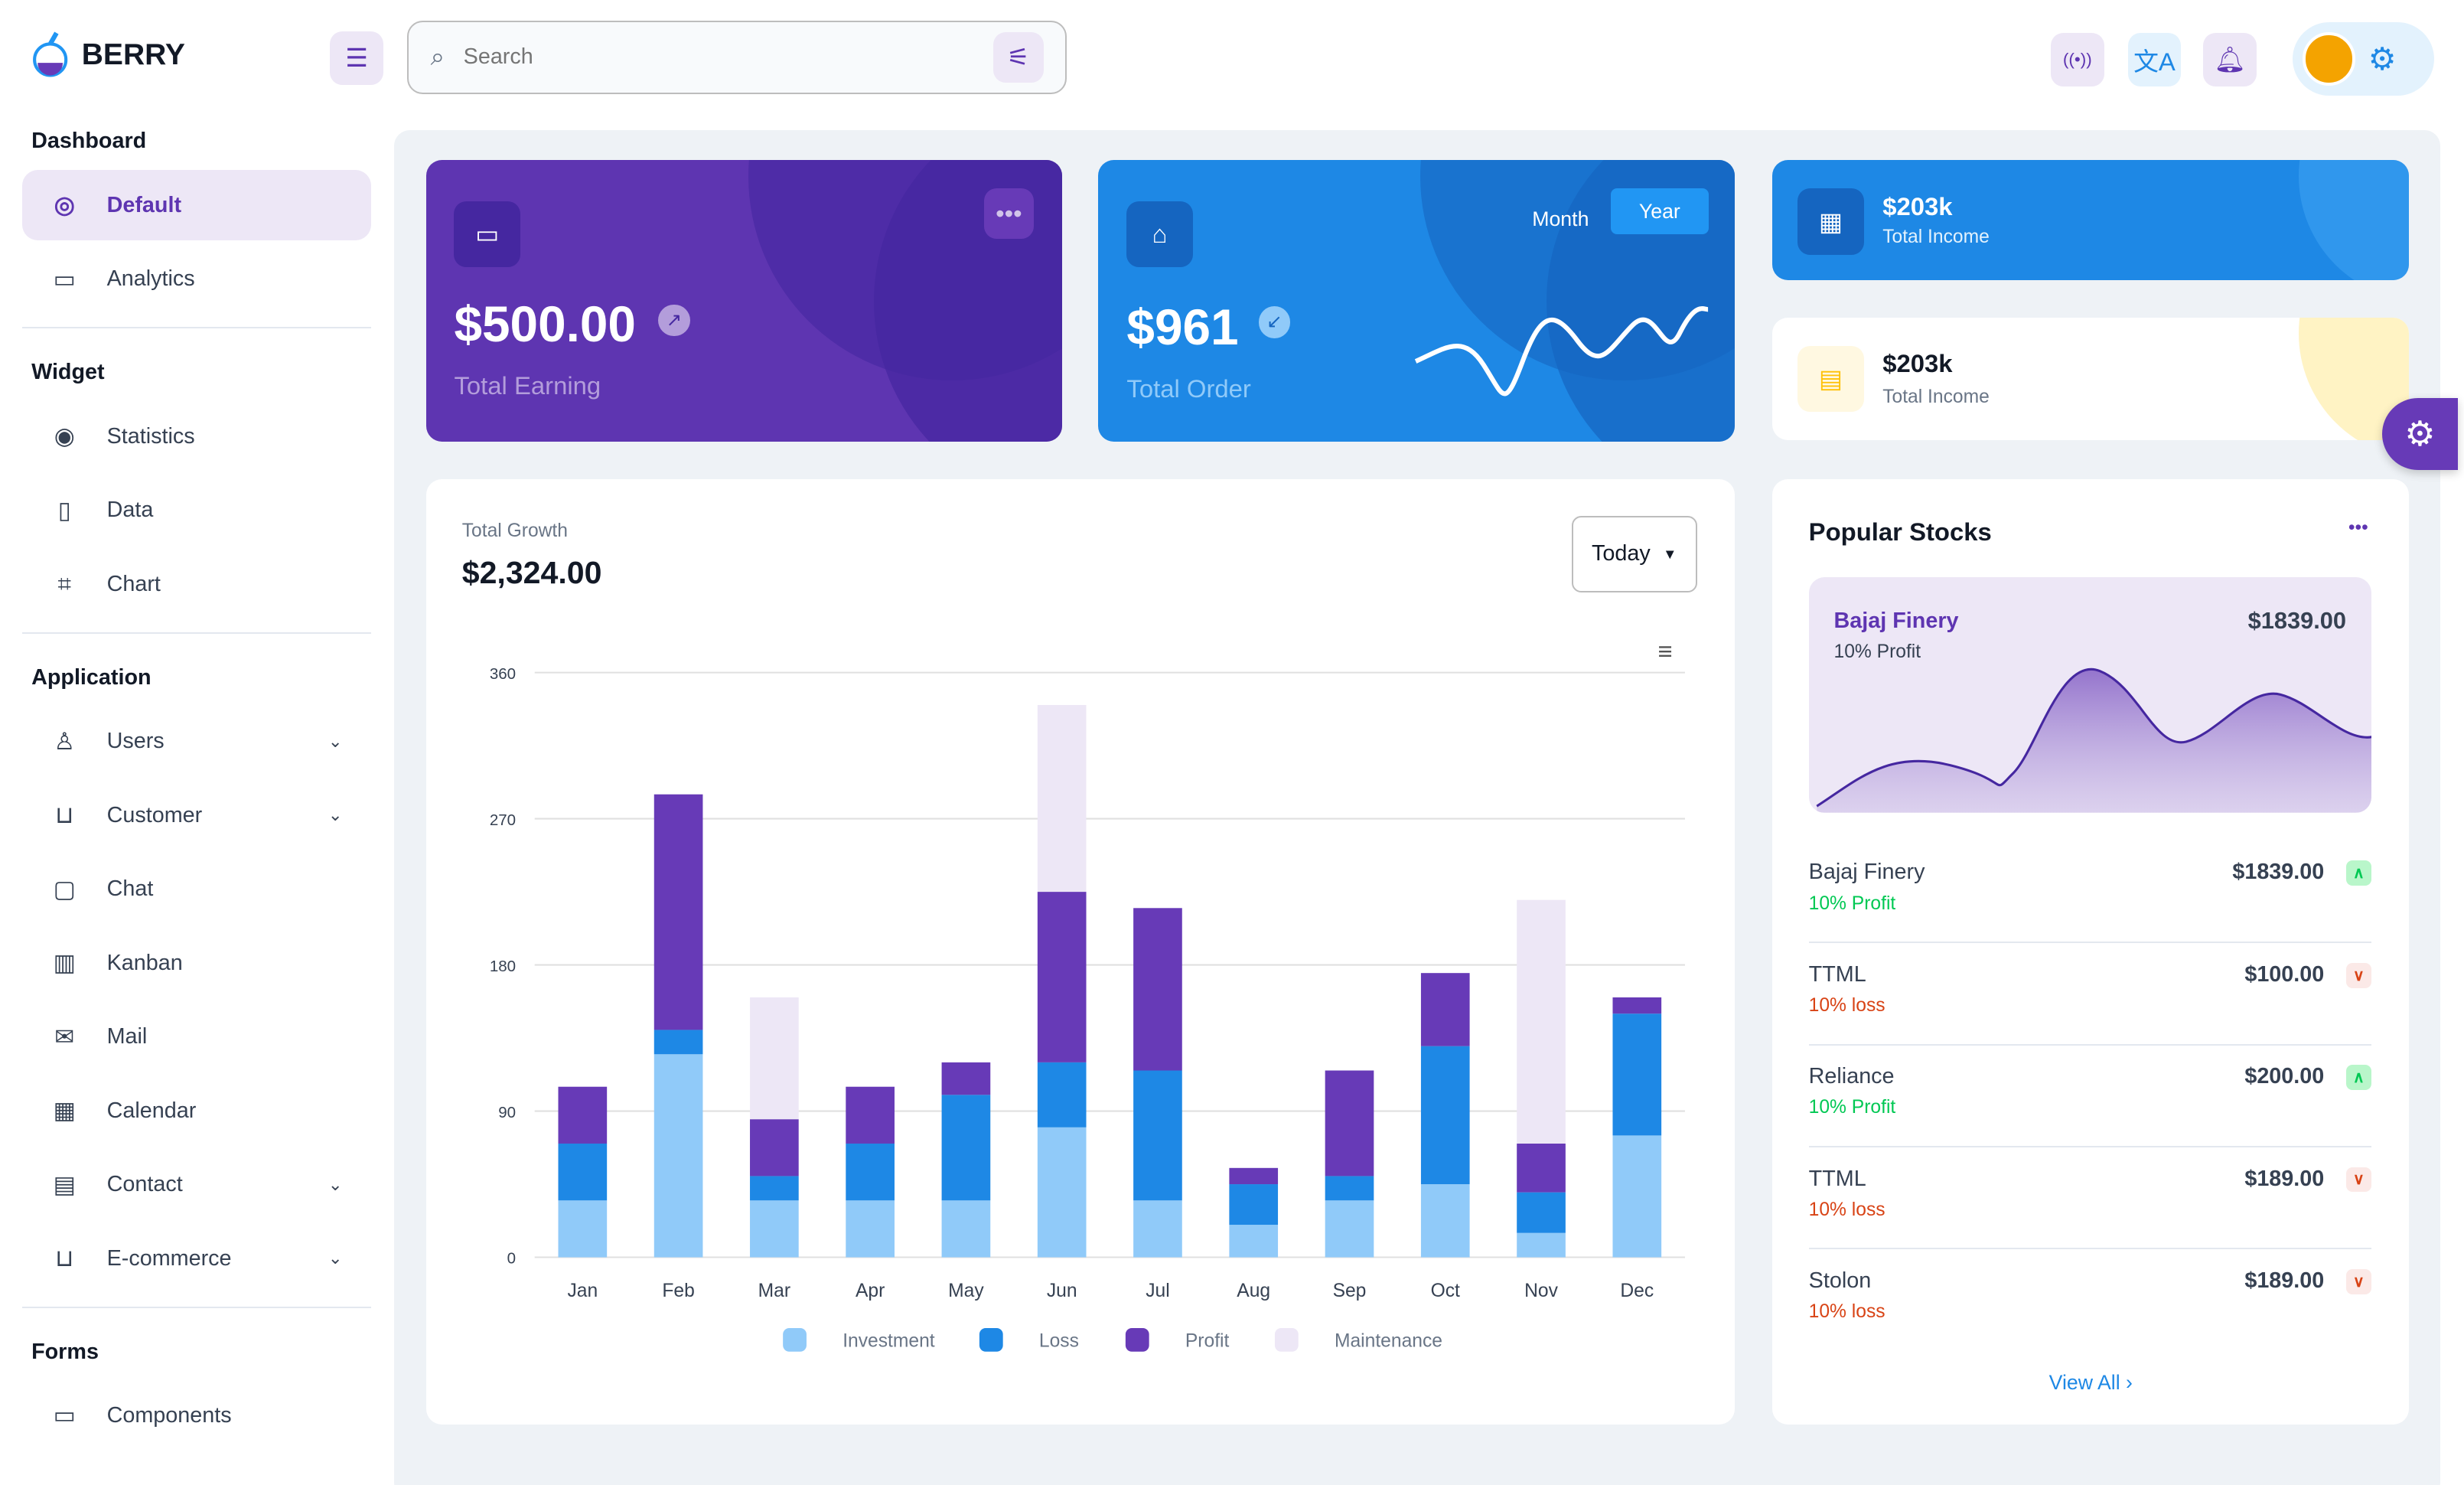 Image resolution: width=2464 pixels, height=1485 pixels. What do you see at coordinates (197, 1184) in the screenshot?
I see `sidebar-item-contact: ▤ Contact ⌄` at bounding box center [197, 1184].